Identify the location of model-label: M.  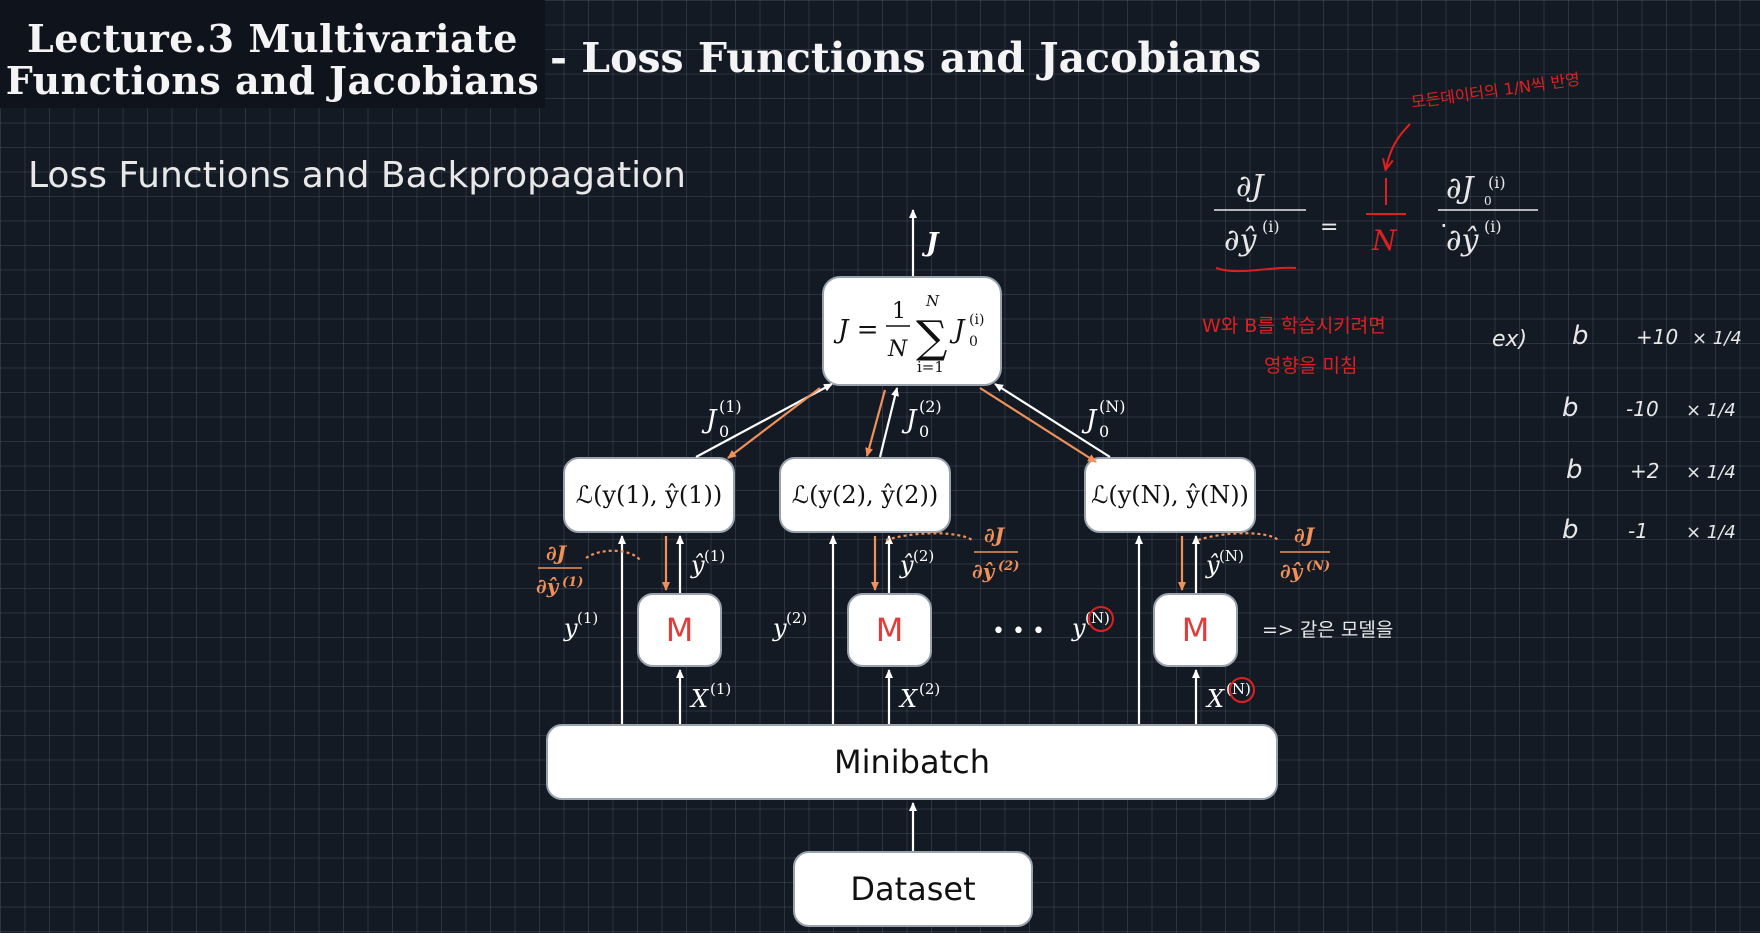
(679, 630).